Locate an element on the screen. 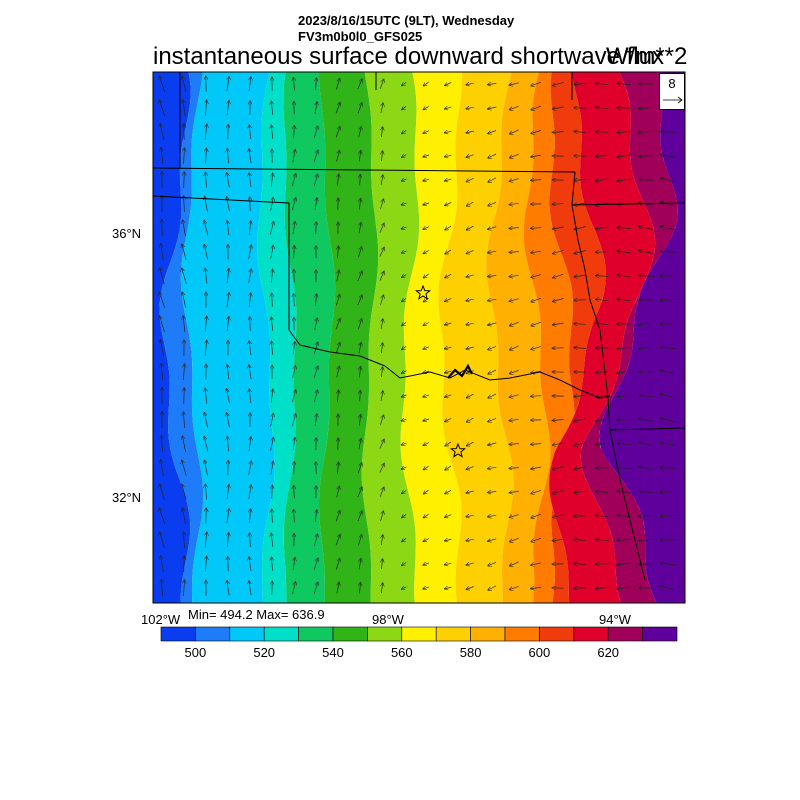 Image resolution: width=800 pixels, height=800 pixels. city-markers is located at coordinates (440, 371).